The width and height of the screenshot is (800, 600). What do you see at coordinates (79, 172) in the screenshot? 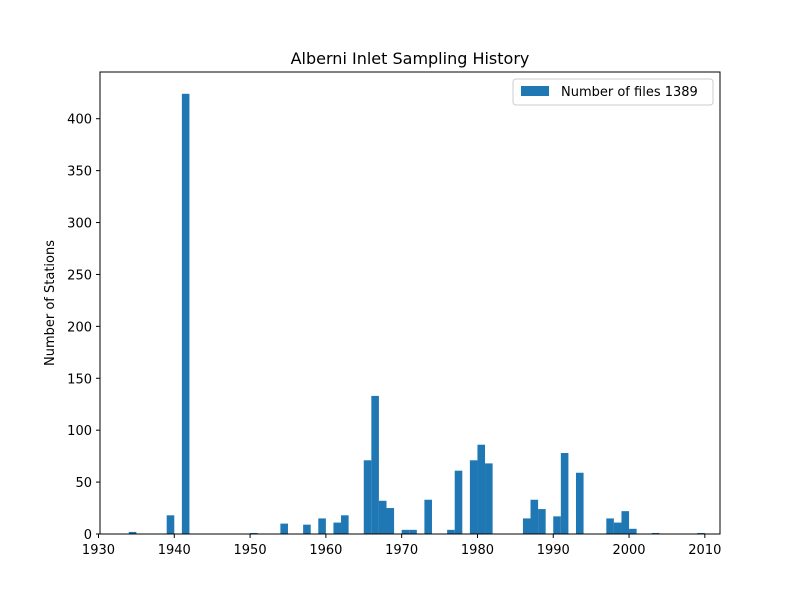
I see `y-tick-label: 350` at bounding box center [79, 172].